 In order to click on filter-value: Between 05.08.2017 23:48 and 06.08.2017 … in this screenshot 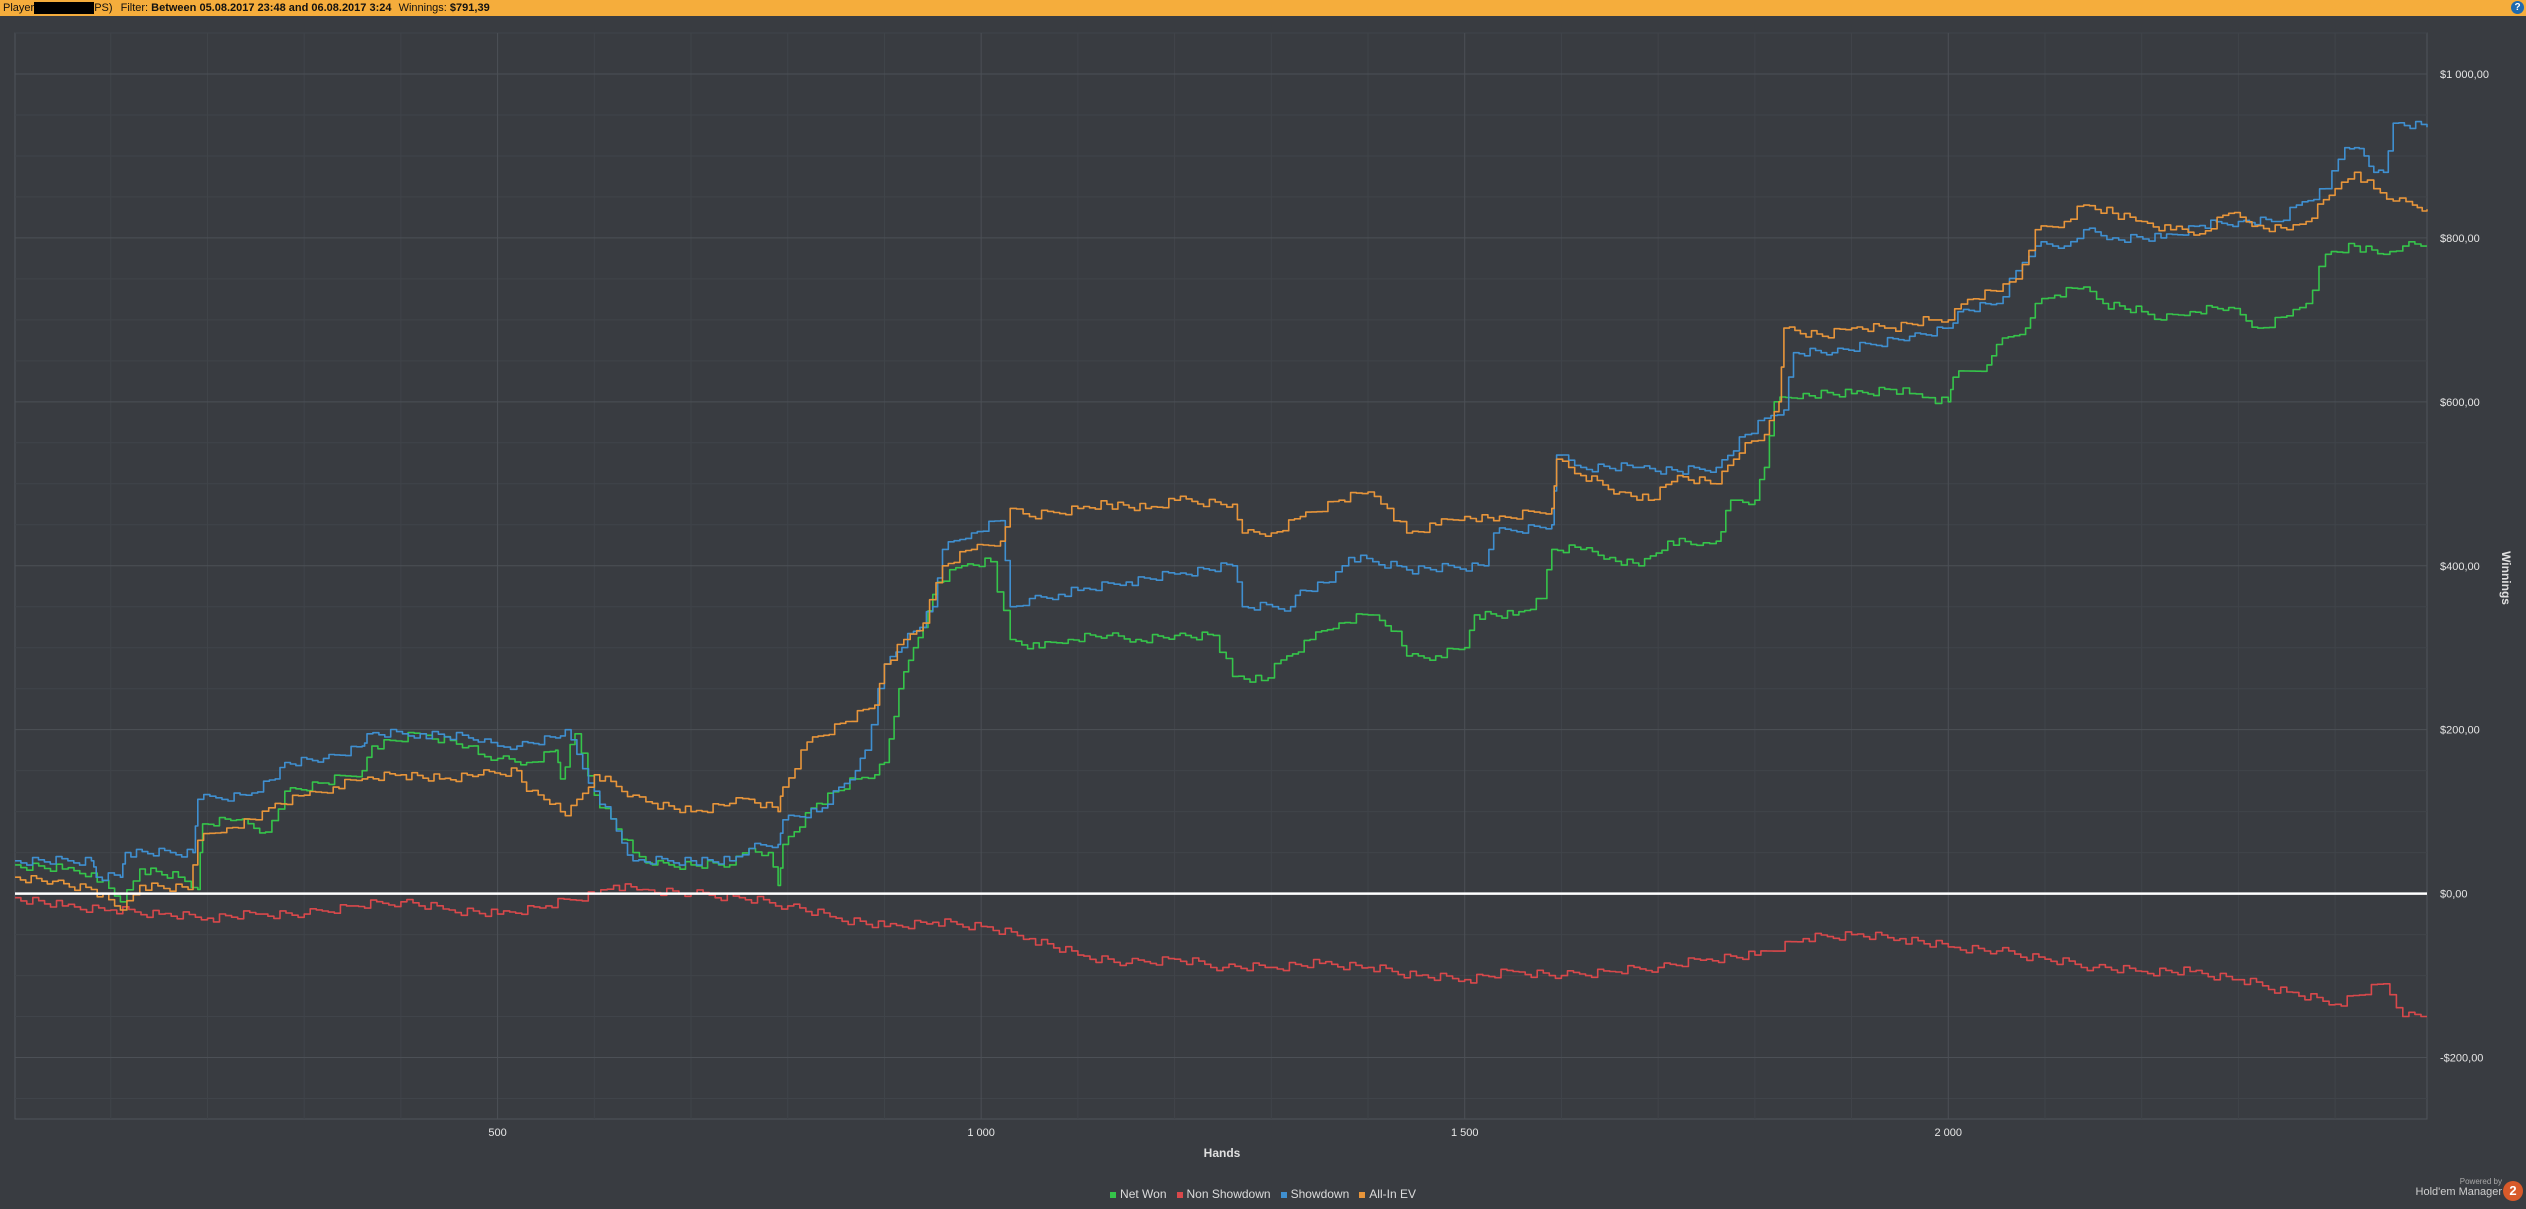, I will do `click(271, 8)`.